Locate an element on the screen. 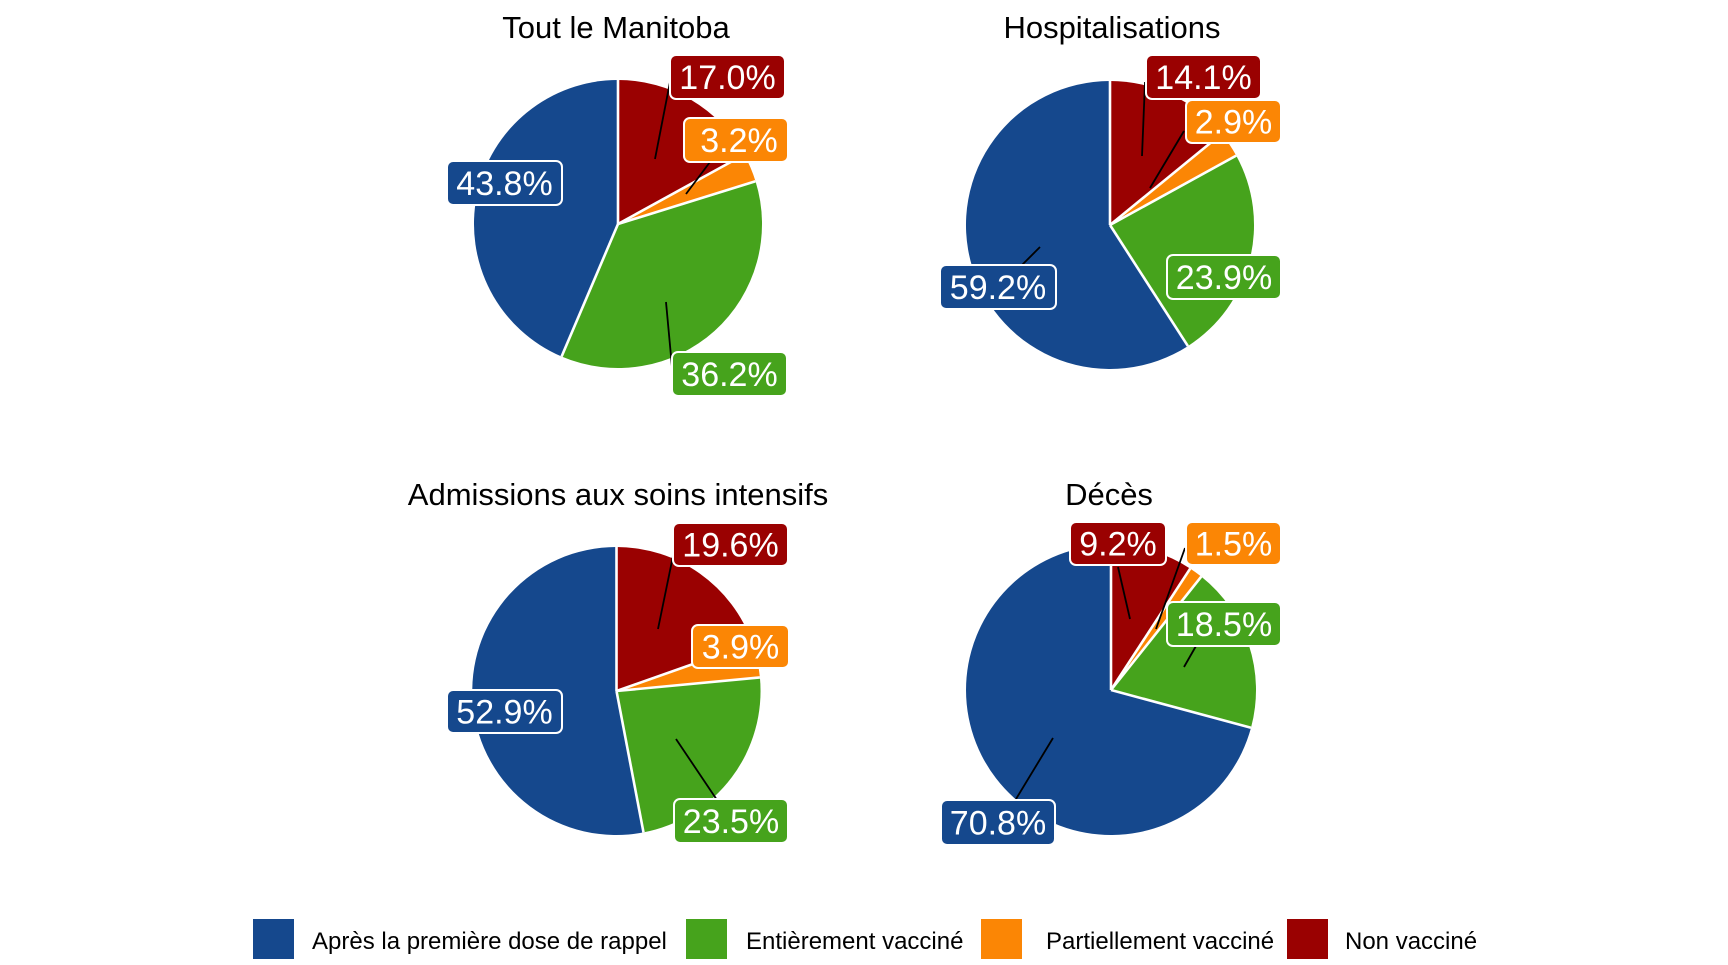 Image resolution: width=1728 pixels, height=965 pixels. svg-text: 9.2% is located at coordinates (1118, 545).